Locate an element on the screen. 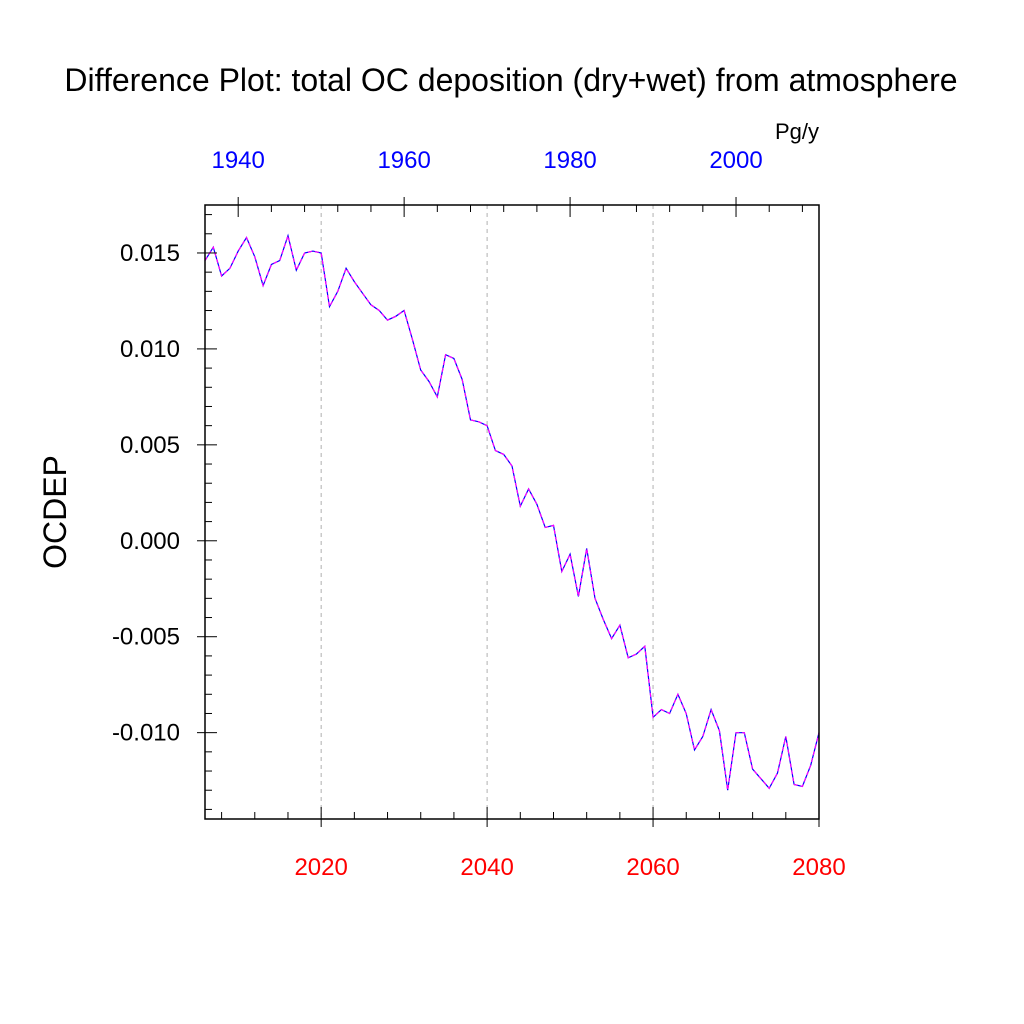  x-tick-label-bottom: 2080 is located at coordinates (818, 867).